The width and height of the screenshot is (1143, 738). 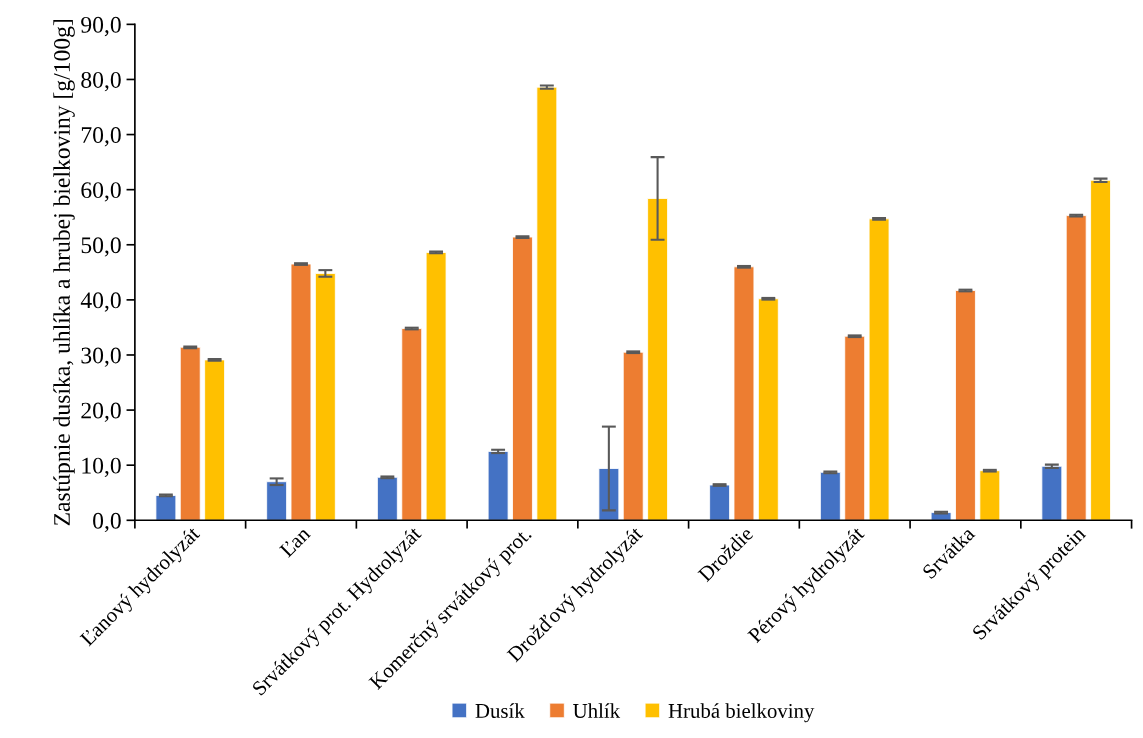 I want to click on y-tick-label: 20,0, so click(x=101, y=412).